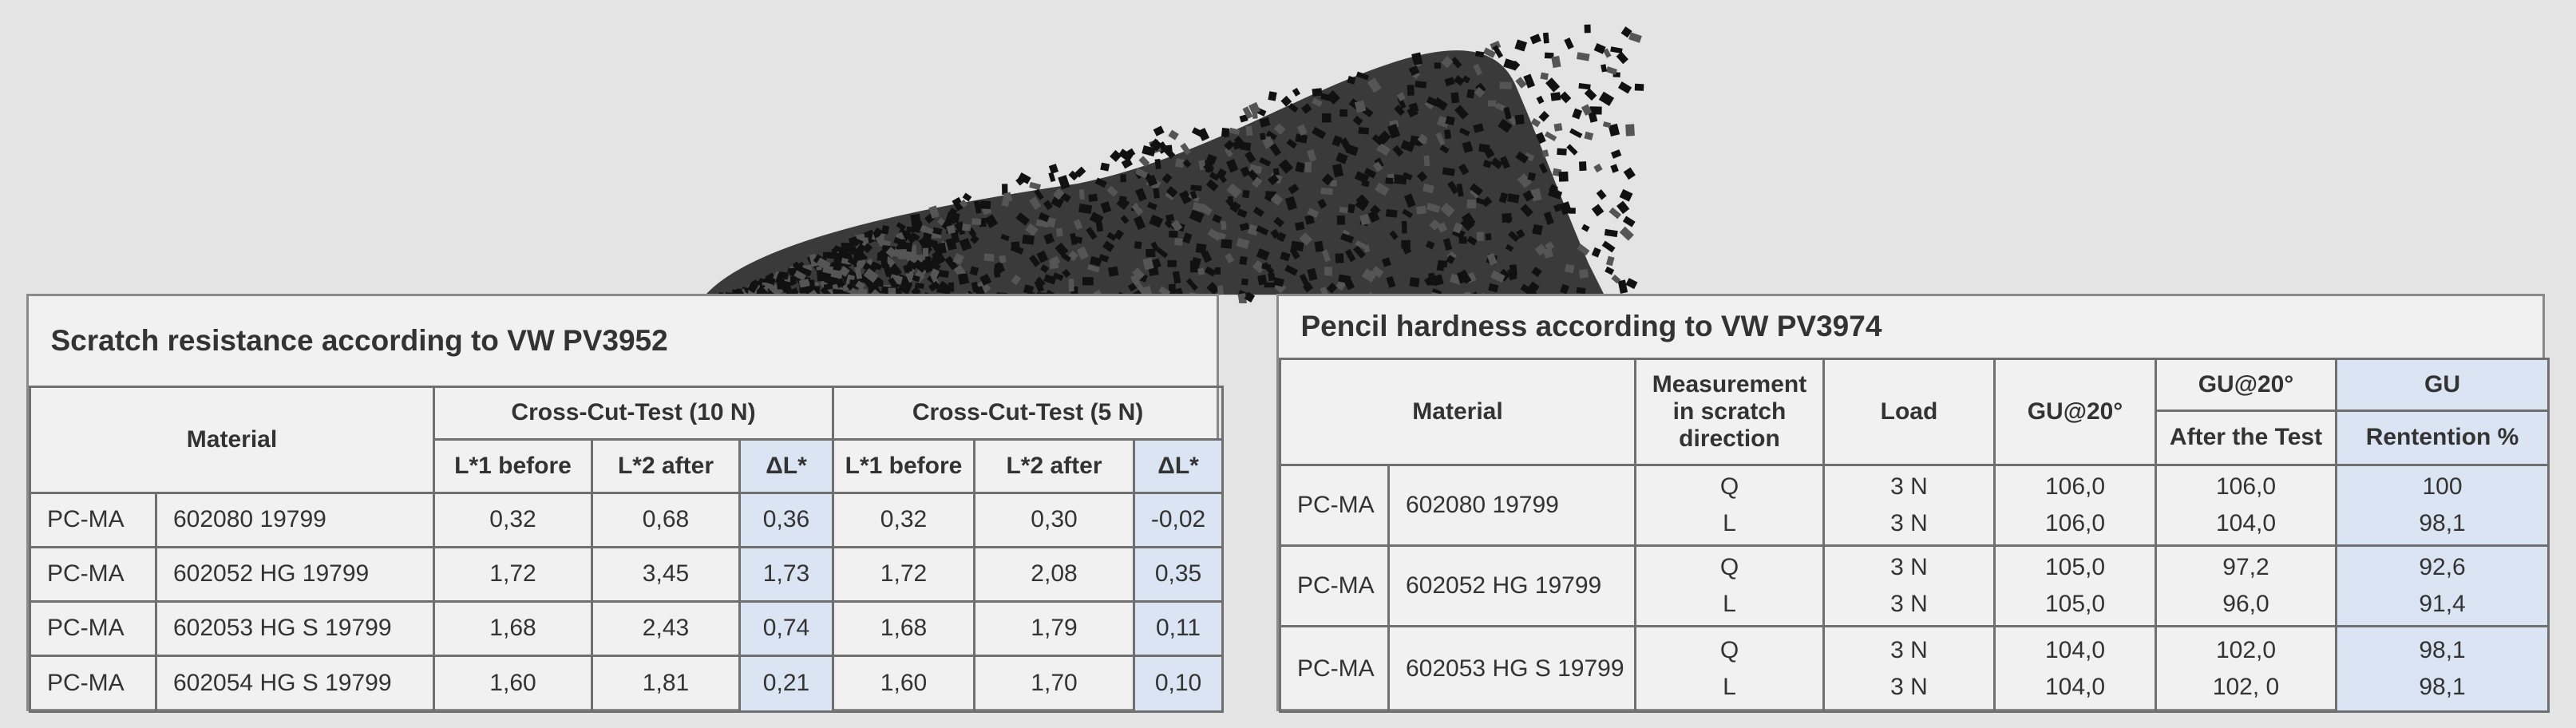  What do you see at coordinates (2442, 566) in the screenshot?
I see `cell-line: 92,6` at bounding box center [2442, 566].